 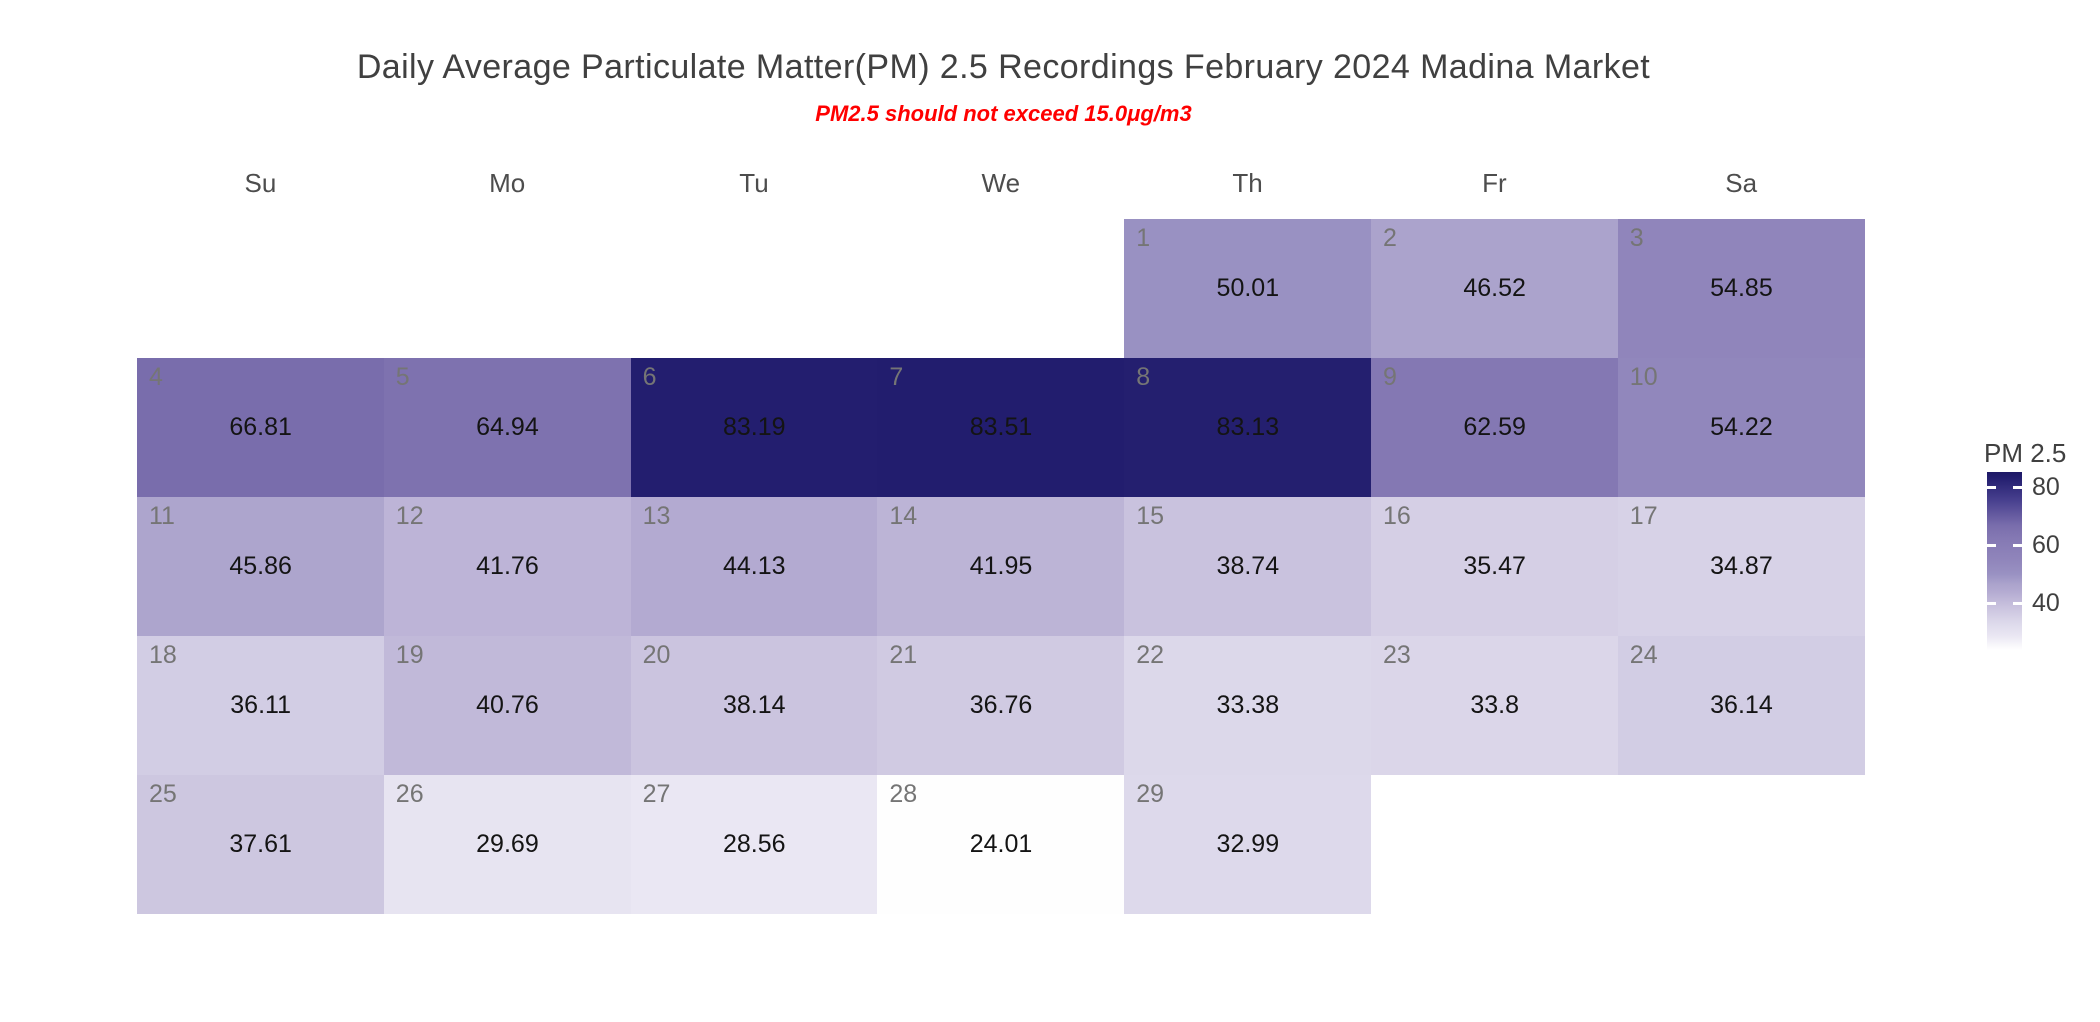 I want to click on pm-value: 64.94, so click(x=507, y=427).